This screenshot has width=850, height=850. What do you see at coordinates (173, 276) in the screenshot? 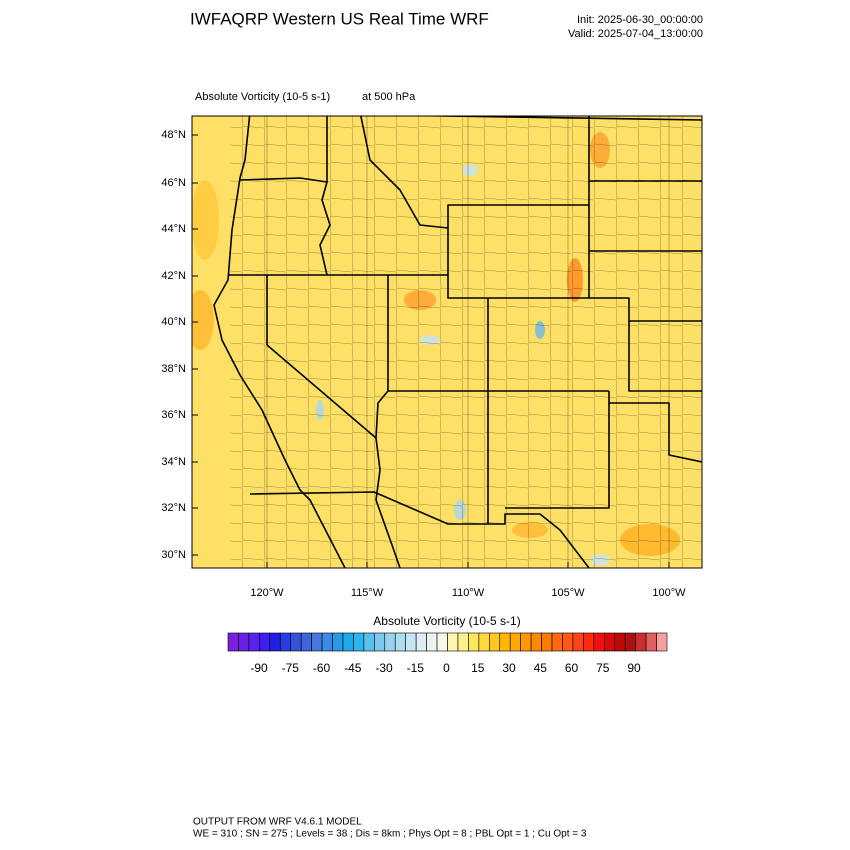
I see `lat-label: 42°N` at bounding box center [173, 276].